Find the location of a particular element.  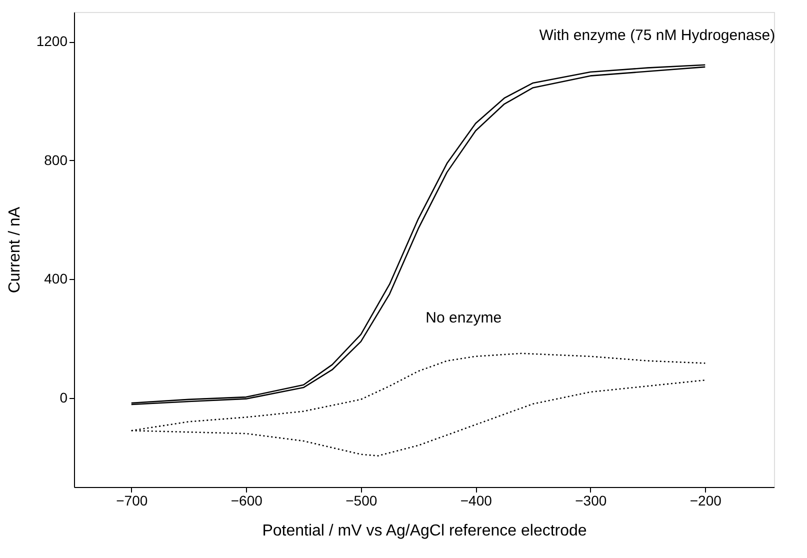

x-tick-label: −400 is located at coordinates (476, 500).